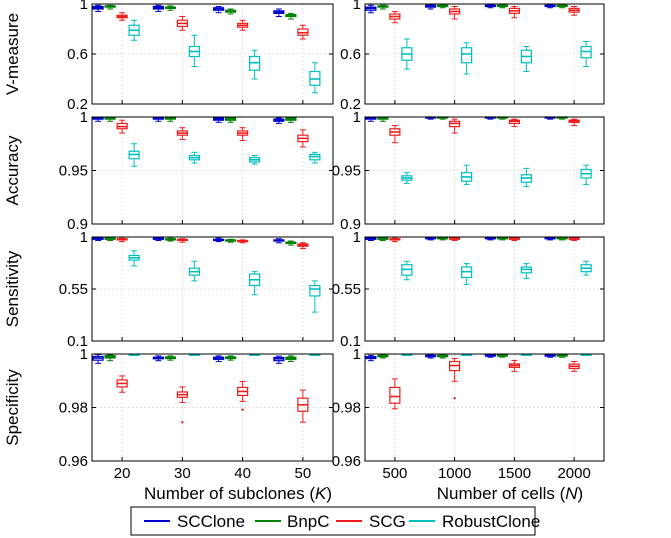 The height and width of the screenshot is (538, 671). What do you see at coordinates (219, 358) in the screenshot?
I see `box-scclone-r3-c0-cat2` at bounding box center [219, 358].